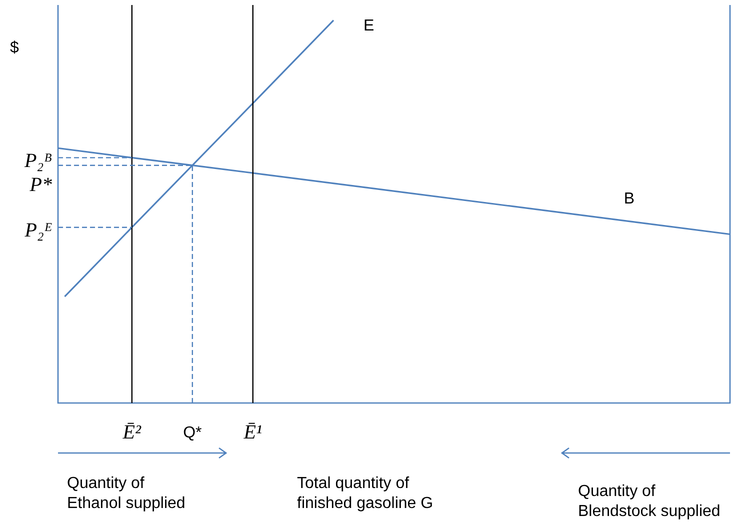 Image resolution: width=749 pixels, height=531 pixels. Describe the element at coordinates (37, 161) in the screenshot. I see `ref-line-label: P₂ᴮ` at that location.